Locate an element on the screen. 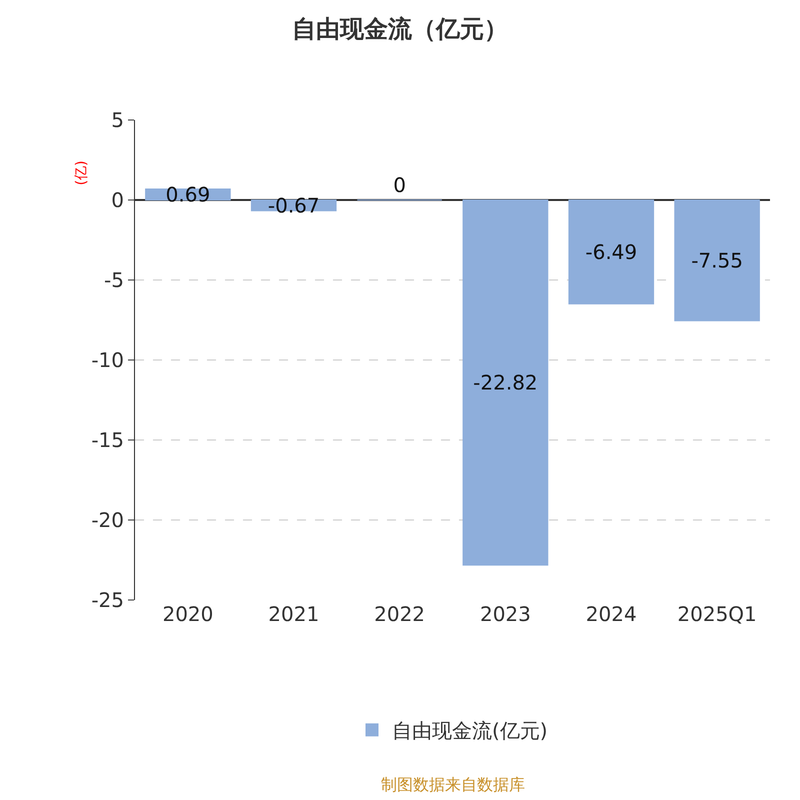 The height and width of the screenshot is (800, 800). x-tick-label: 2025Q1 is located at coordinates (717, 614).